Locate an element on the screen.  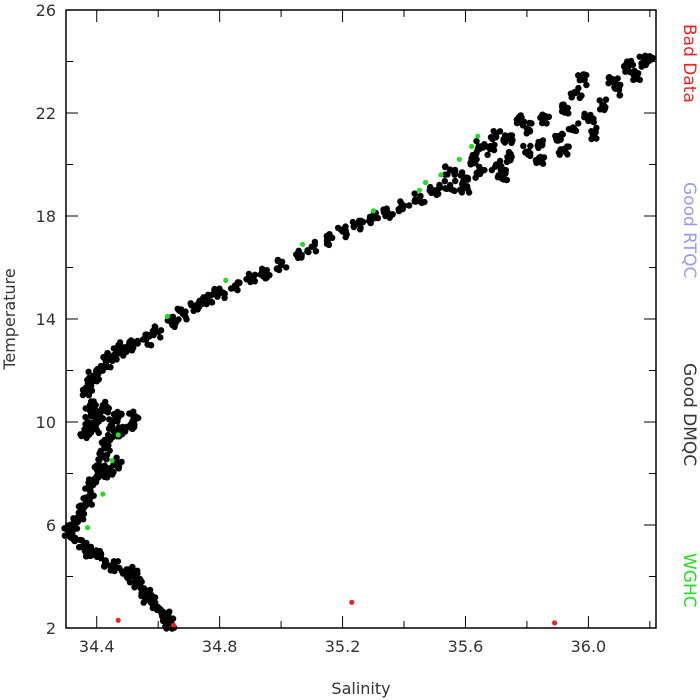
y-tick-label: 2 is located at coordinates (51, 628).